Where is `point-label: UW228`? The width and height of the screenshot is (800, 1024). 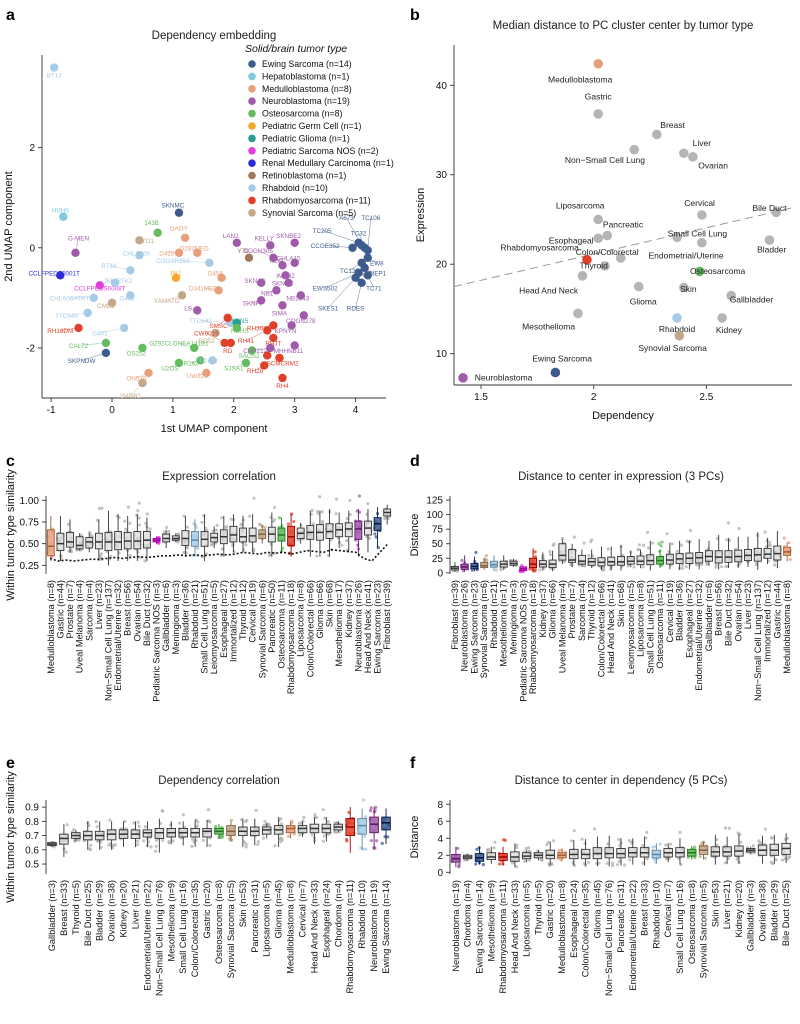 point-label: UW228 is located at coordinates (197, 376).